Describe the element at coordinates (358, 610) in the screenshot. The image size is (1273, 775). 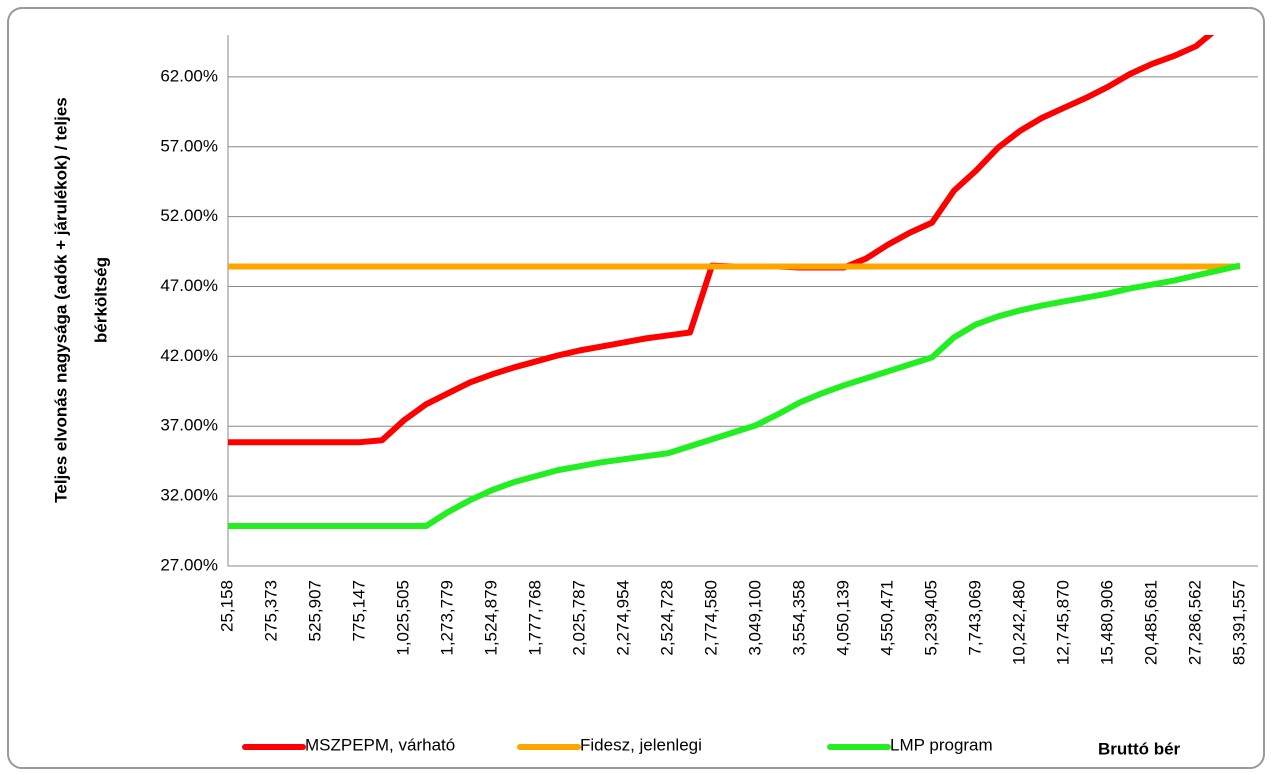
I see `x-tick-label: 775,147` at that location.